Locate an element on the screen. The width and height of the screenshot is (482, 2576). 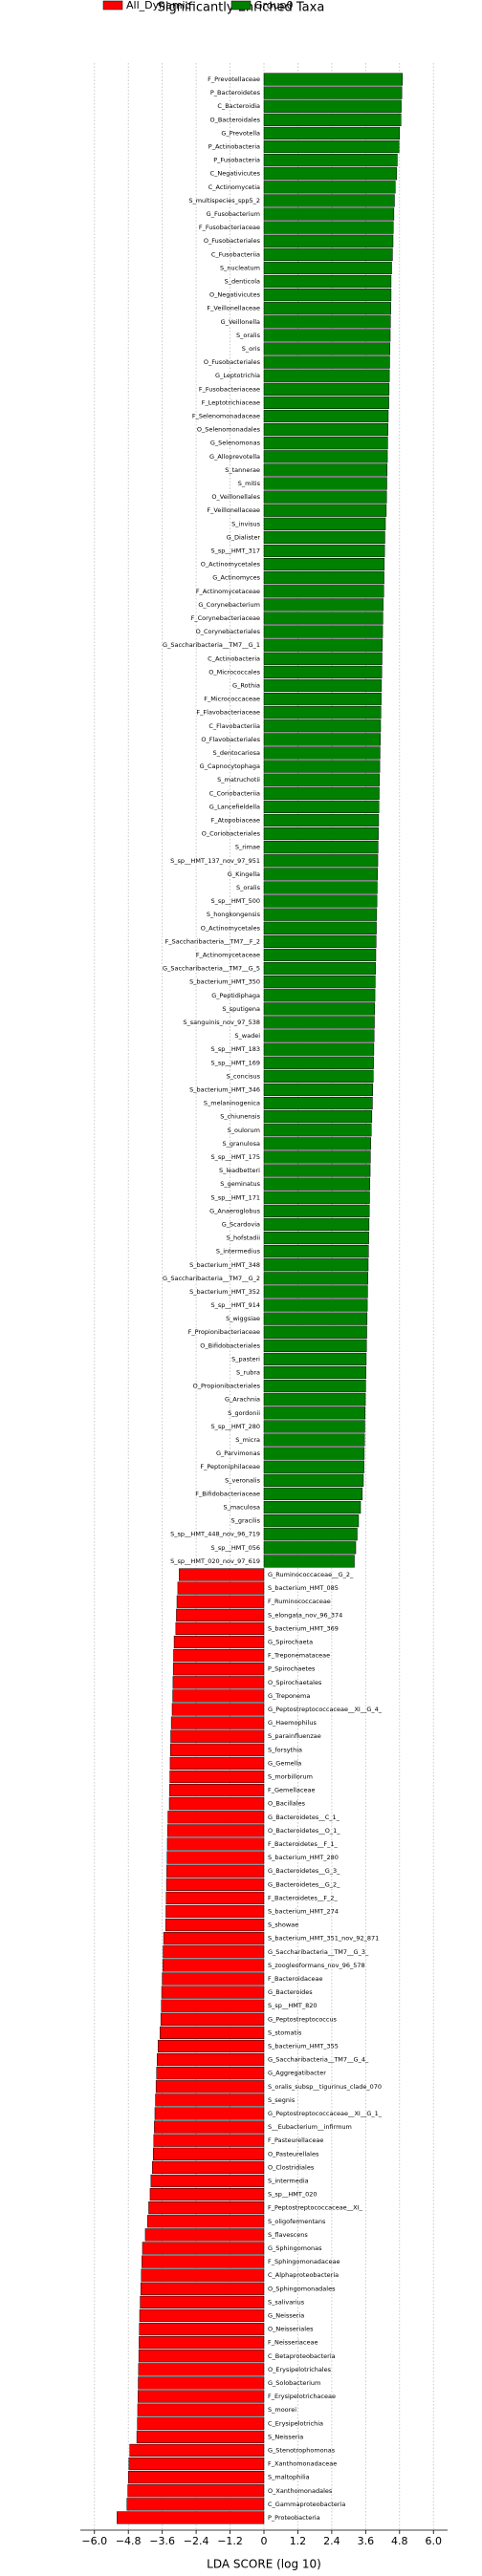
bar-label: O_Fusobacteriales is located at coordinates (233, 241).